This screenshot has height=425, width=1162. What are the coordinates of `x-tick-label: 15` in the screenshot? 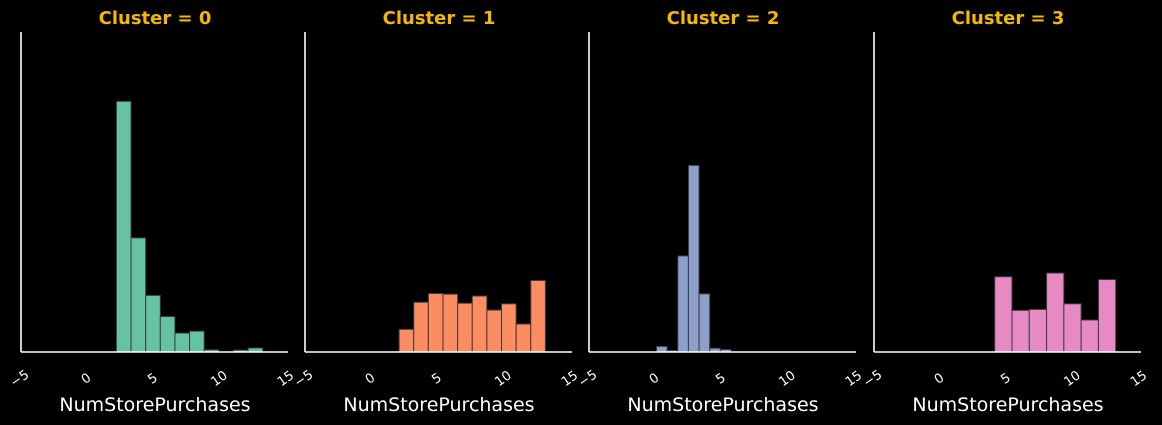 It's located at (1139, 379).